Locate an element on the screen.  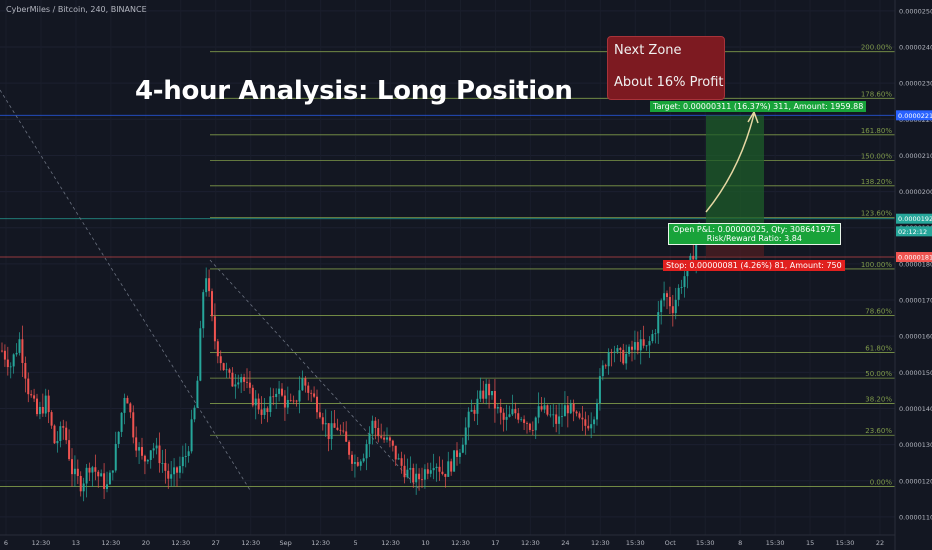
y-tick-label: 0.00001400 is located at coordinates (915, 409).